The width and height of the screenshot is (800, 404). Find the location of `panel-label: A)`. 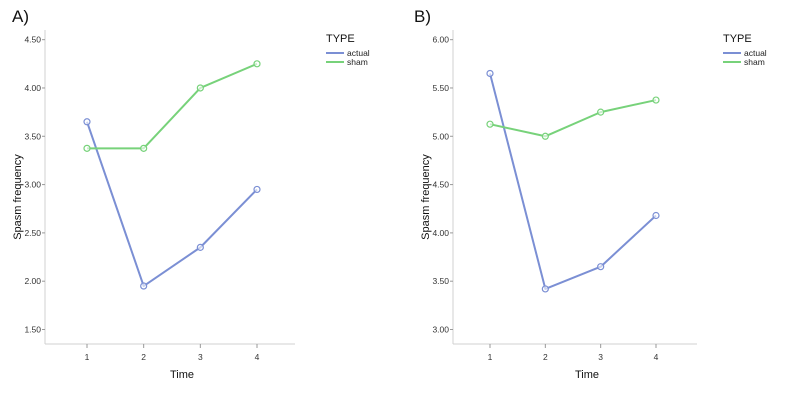

panel-label: A) is located at coordinates (20, 16).